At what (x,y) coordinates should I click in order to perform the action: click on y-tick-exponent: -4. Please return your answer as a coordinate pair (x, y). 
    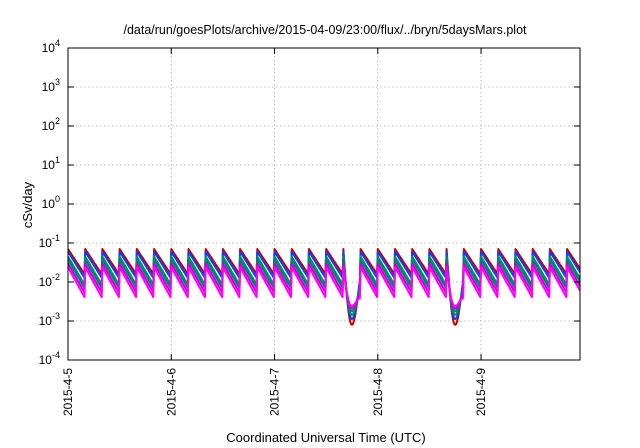
    Looking at the image, I should click on (56, 355).